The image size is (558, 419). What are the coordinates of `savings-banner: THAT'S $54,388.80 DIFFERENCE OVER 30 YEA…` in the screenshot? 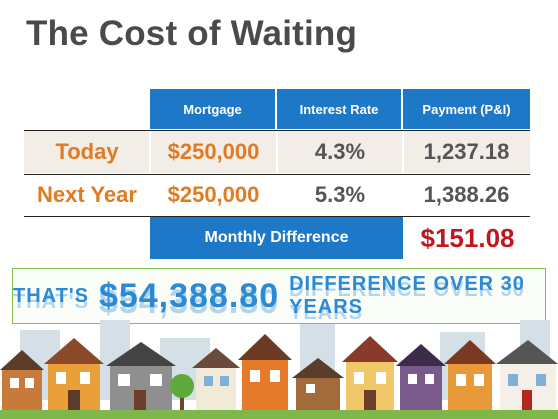 It's located at (279, 296).